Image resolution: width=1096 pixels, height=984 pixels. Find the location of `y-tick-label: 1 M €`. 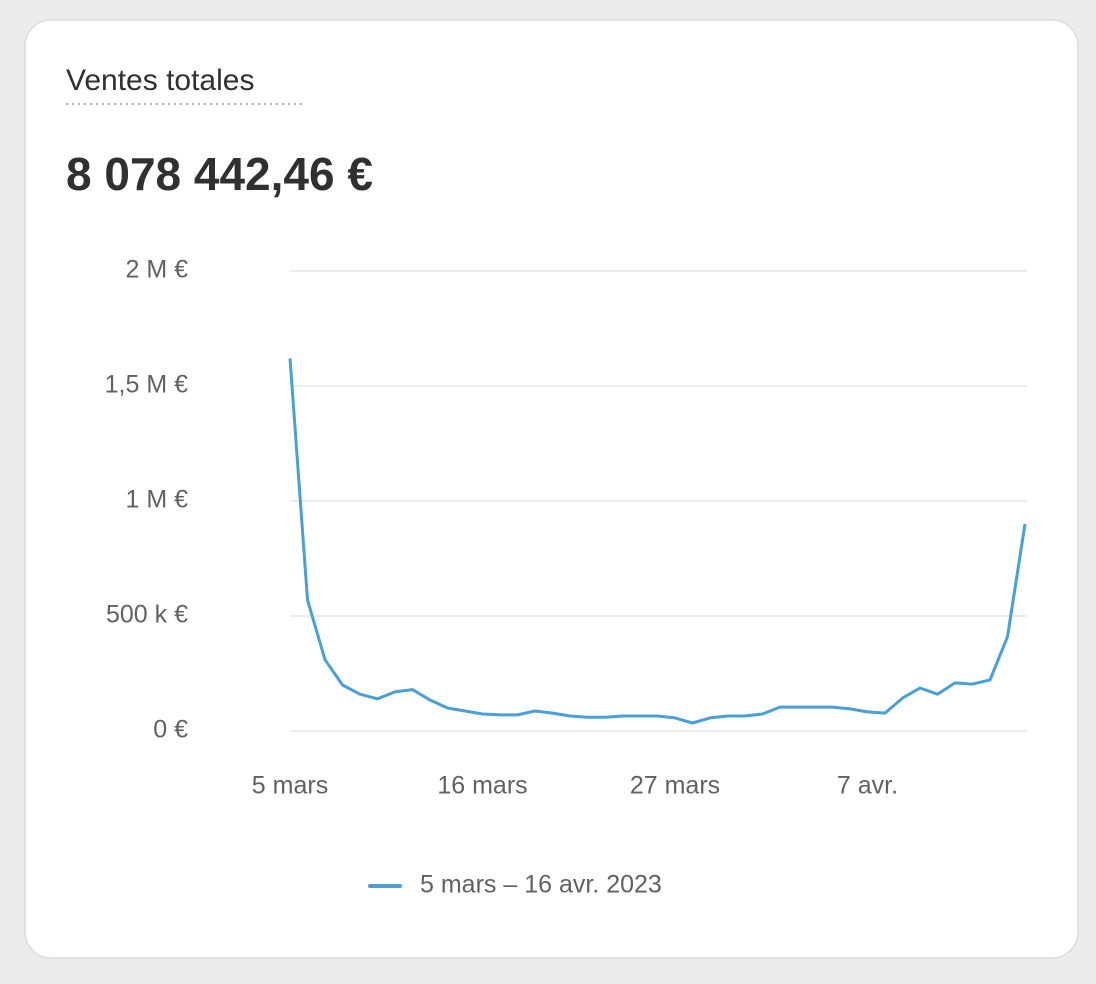

y-tick-label: 1 M € is located at coordinates (156, 500).